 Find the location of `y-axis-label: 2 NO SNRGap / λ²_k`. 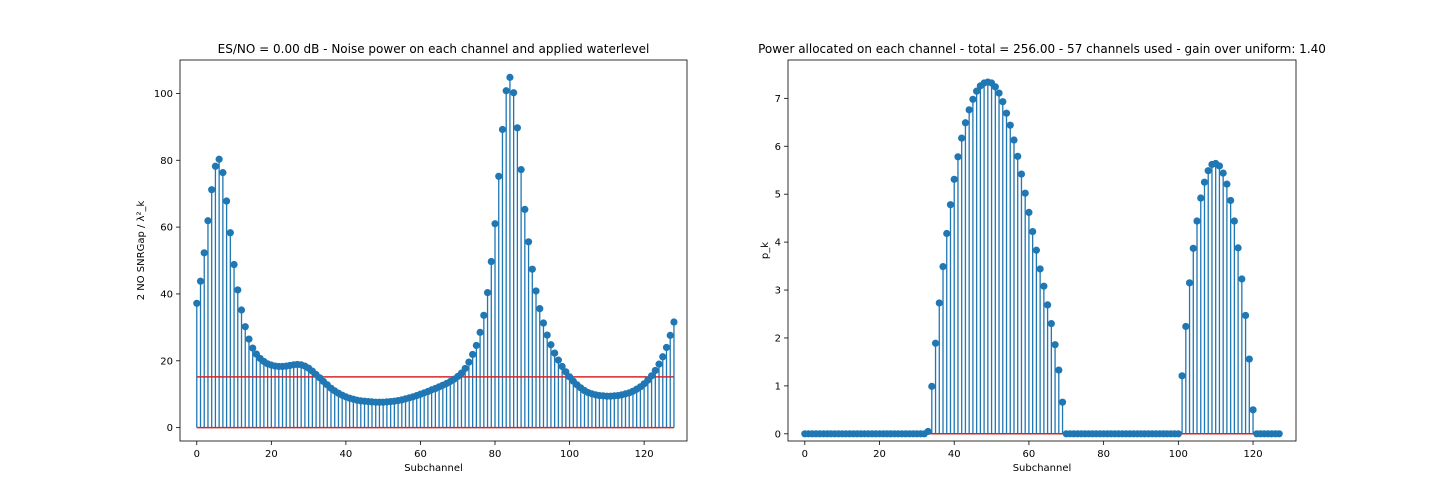

y-axis-label: 2 NO SNRGap / λ²_k is located at coordinates (141, 251).